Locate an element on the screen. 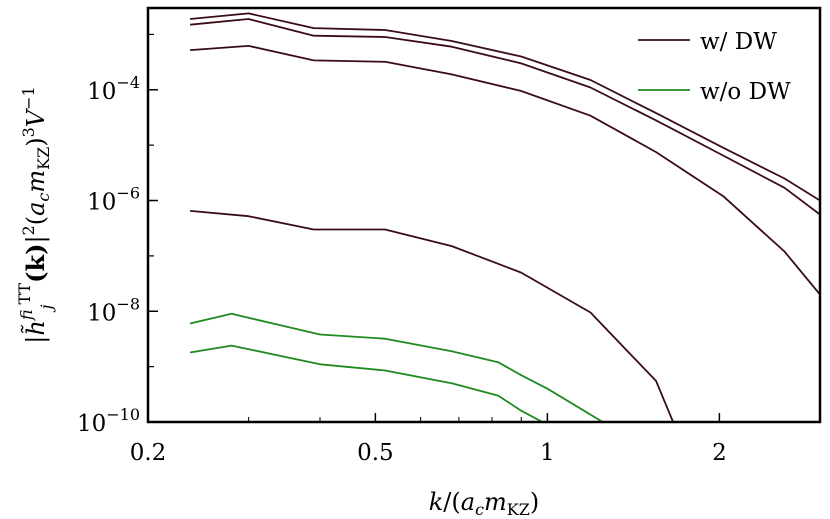 The height and width of the screenshot is (519, 830). x-tick-label: 1 is located at coordinates (547, 453).